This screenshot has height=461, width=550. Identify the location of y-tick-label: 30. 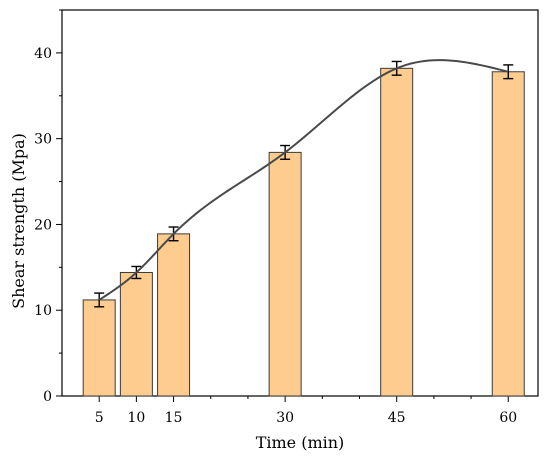
(43, 140).